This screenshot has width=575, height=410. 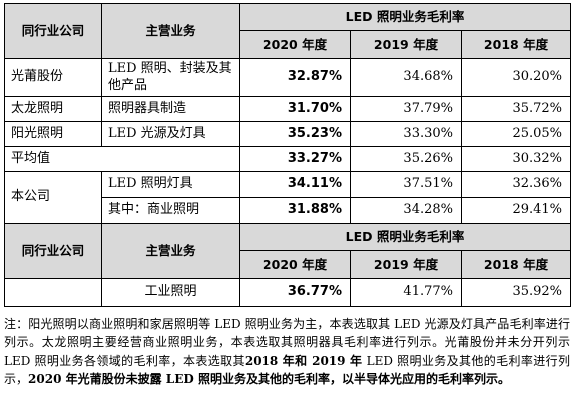 I want to click on value-2018: 35.92%, so click(x=516, y=292).